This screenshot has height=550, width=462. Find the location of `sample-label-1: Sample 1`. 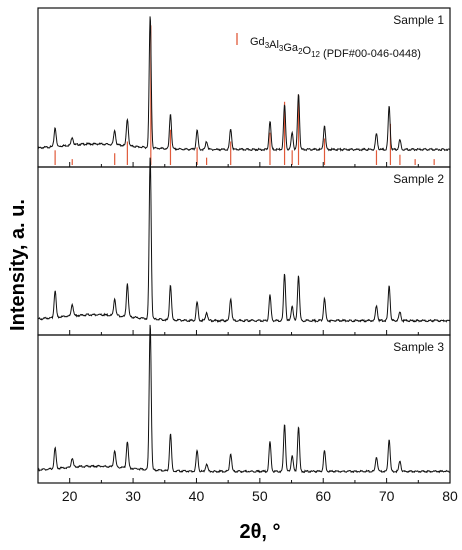

sample-label-1: Sample 1 is located at coordinates (418, 20).